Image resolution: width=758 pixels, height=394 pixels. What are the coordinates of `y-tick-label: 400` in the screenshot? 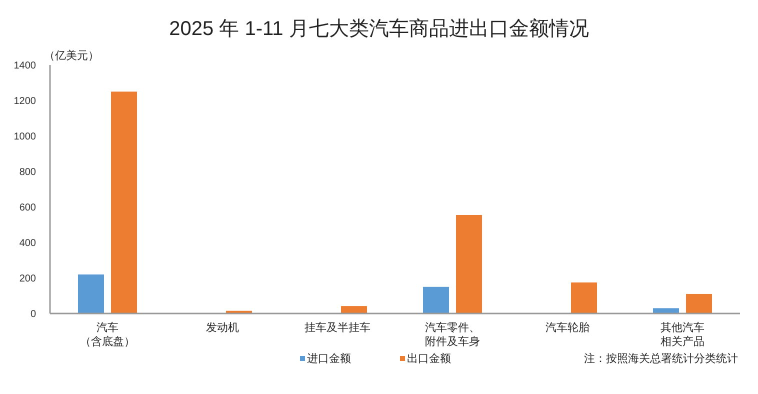 It's located at (27, 243).